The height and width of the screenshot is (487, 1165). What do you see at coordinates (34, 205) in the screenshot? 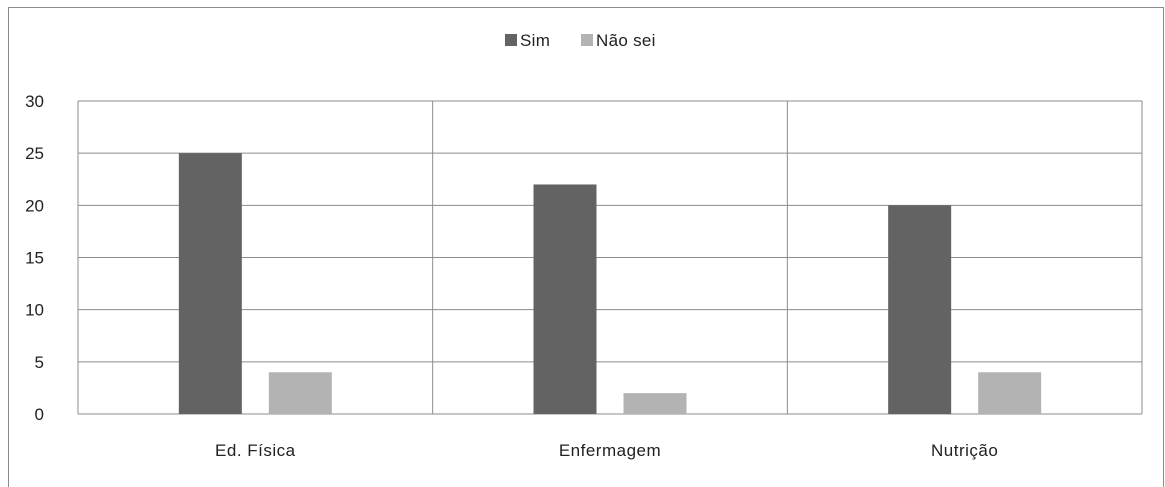
I see `y-tick-label: 20` at bounding box center [34, 205].